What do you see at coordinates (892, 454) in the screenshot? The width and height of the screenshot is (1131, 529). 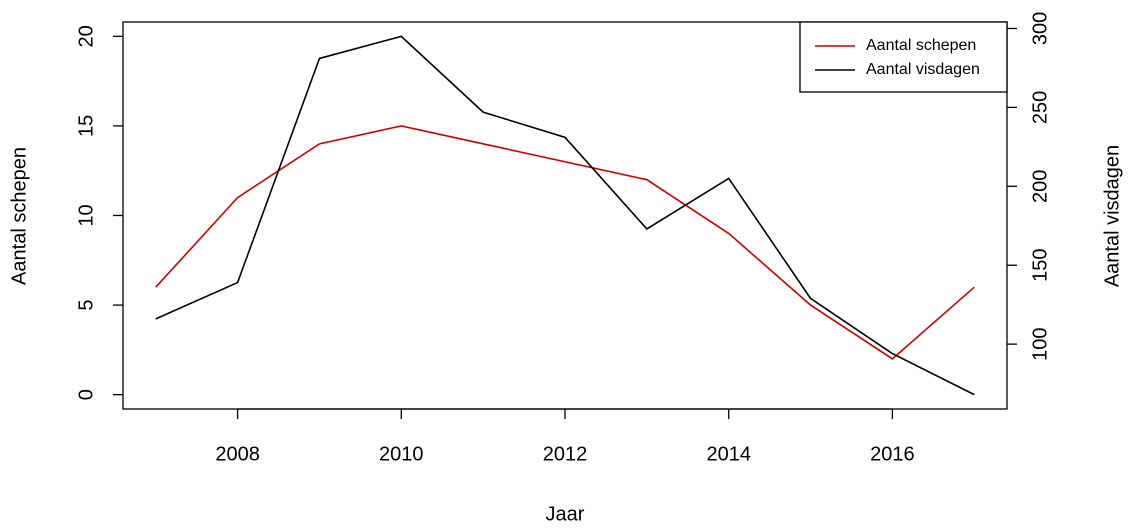 I see `x-tick-label: 2016` at bounding box center [892, 454].